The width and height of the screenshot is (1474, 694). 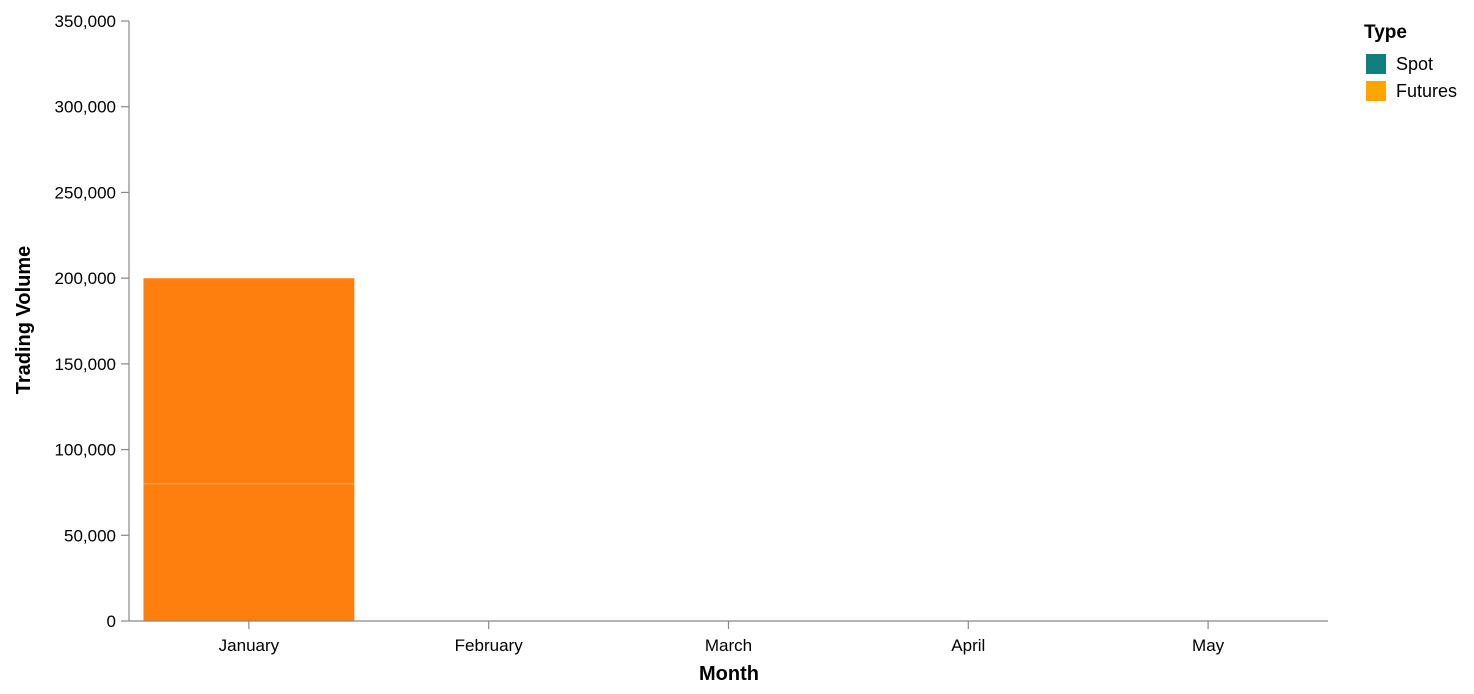 I want to click on x-tick-label: February, so click(x=489, y=645).